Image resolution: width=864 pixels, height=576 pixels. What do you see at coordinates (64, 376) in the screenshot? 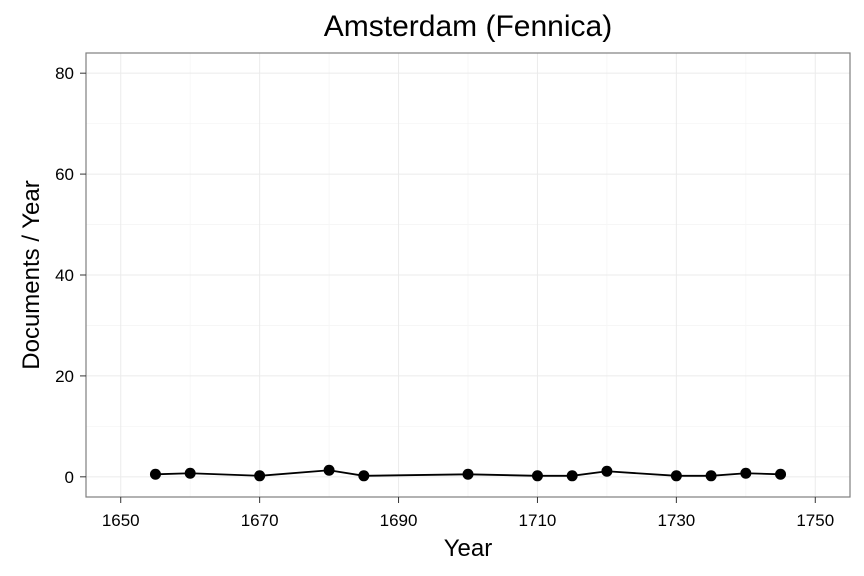
I see `y-tick-label: 20` at bounding box center [64, 376].